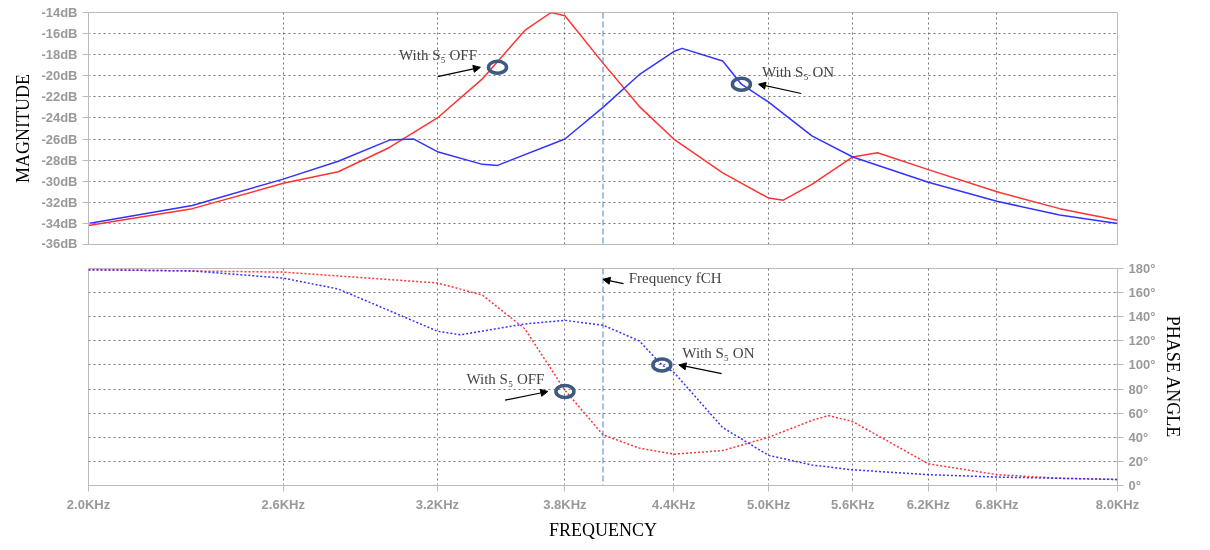  Describe the element at coordinates (1173, 376) in the screenshot. I see `y-axis-title: PHASE ANGLE` at that location.